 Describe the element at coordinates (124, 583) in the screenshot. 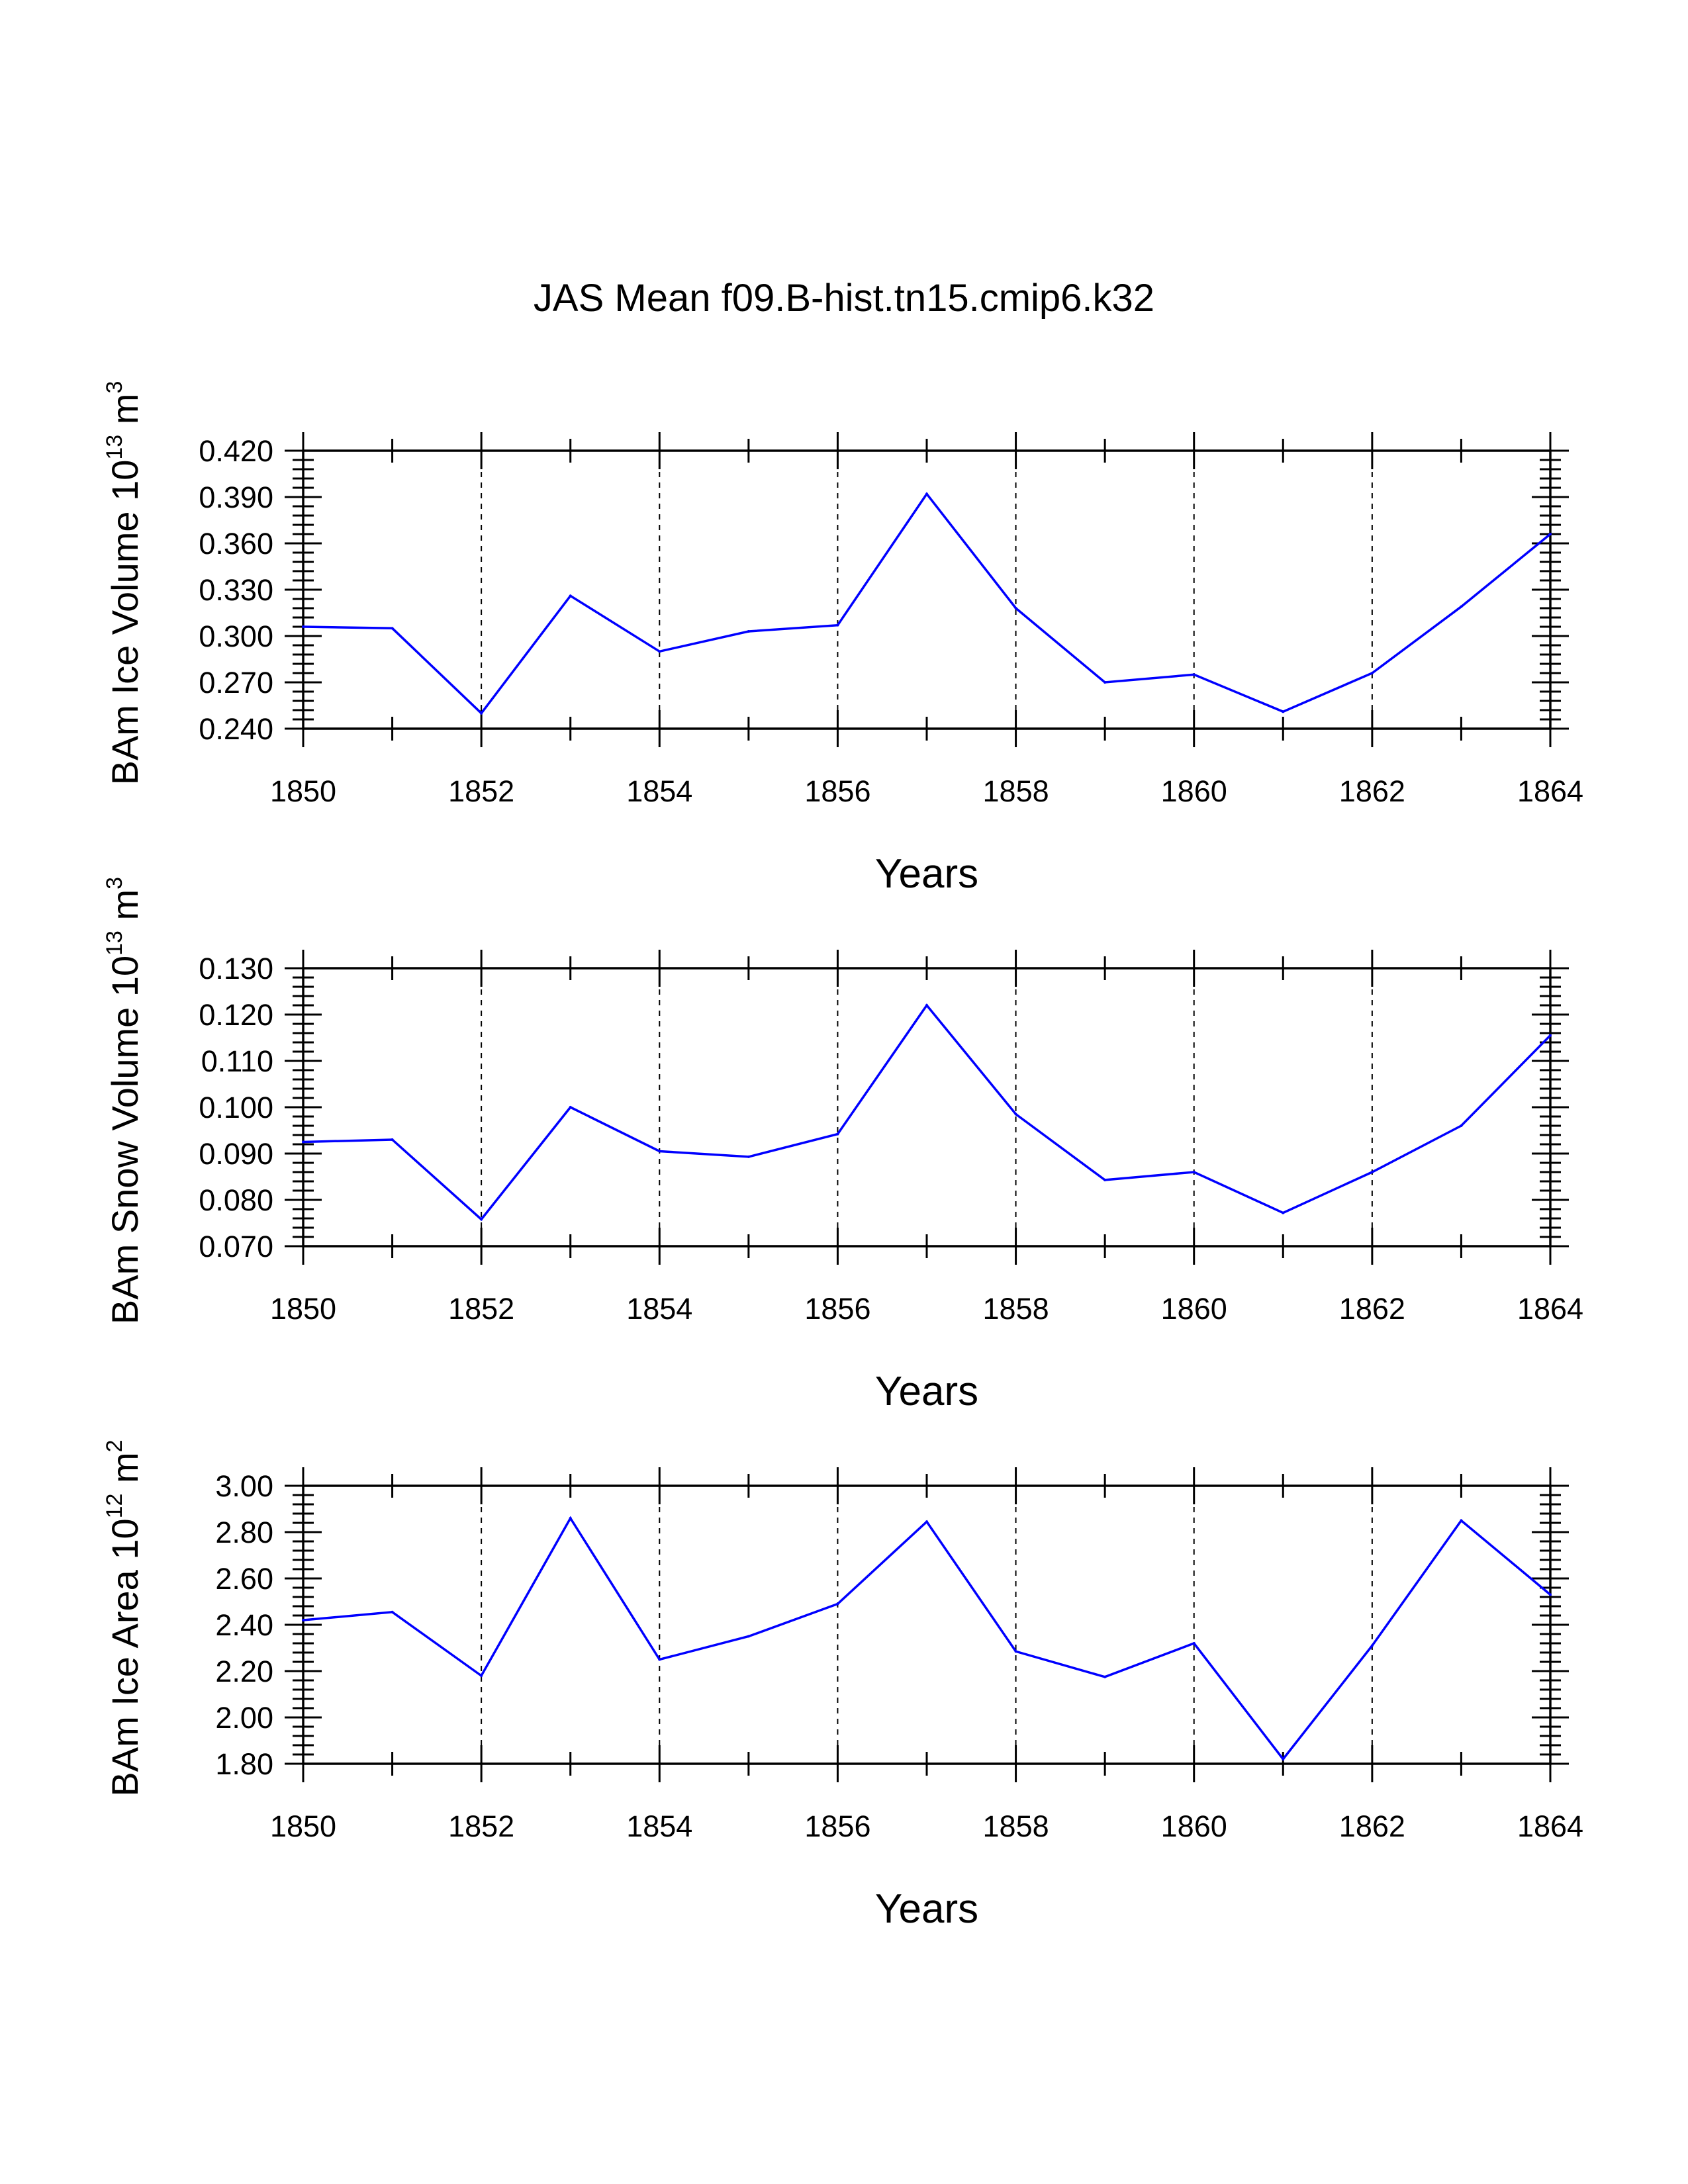

I see `y-axis-label: BAm Ice Volume 1013 m3` at that location.